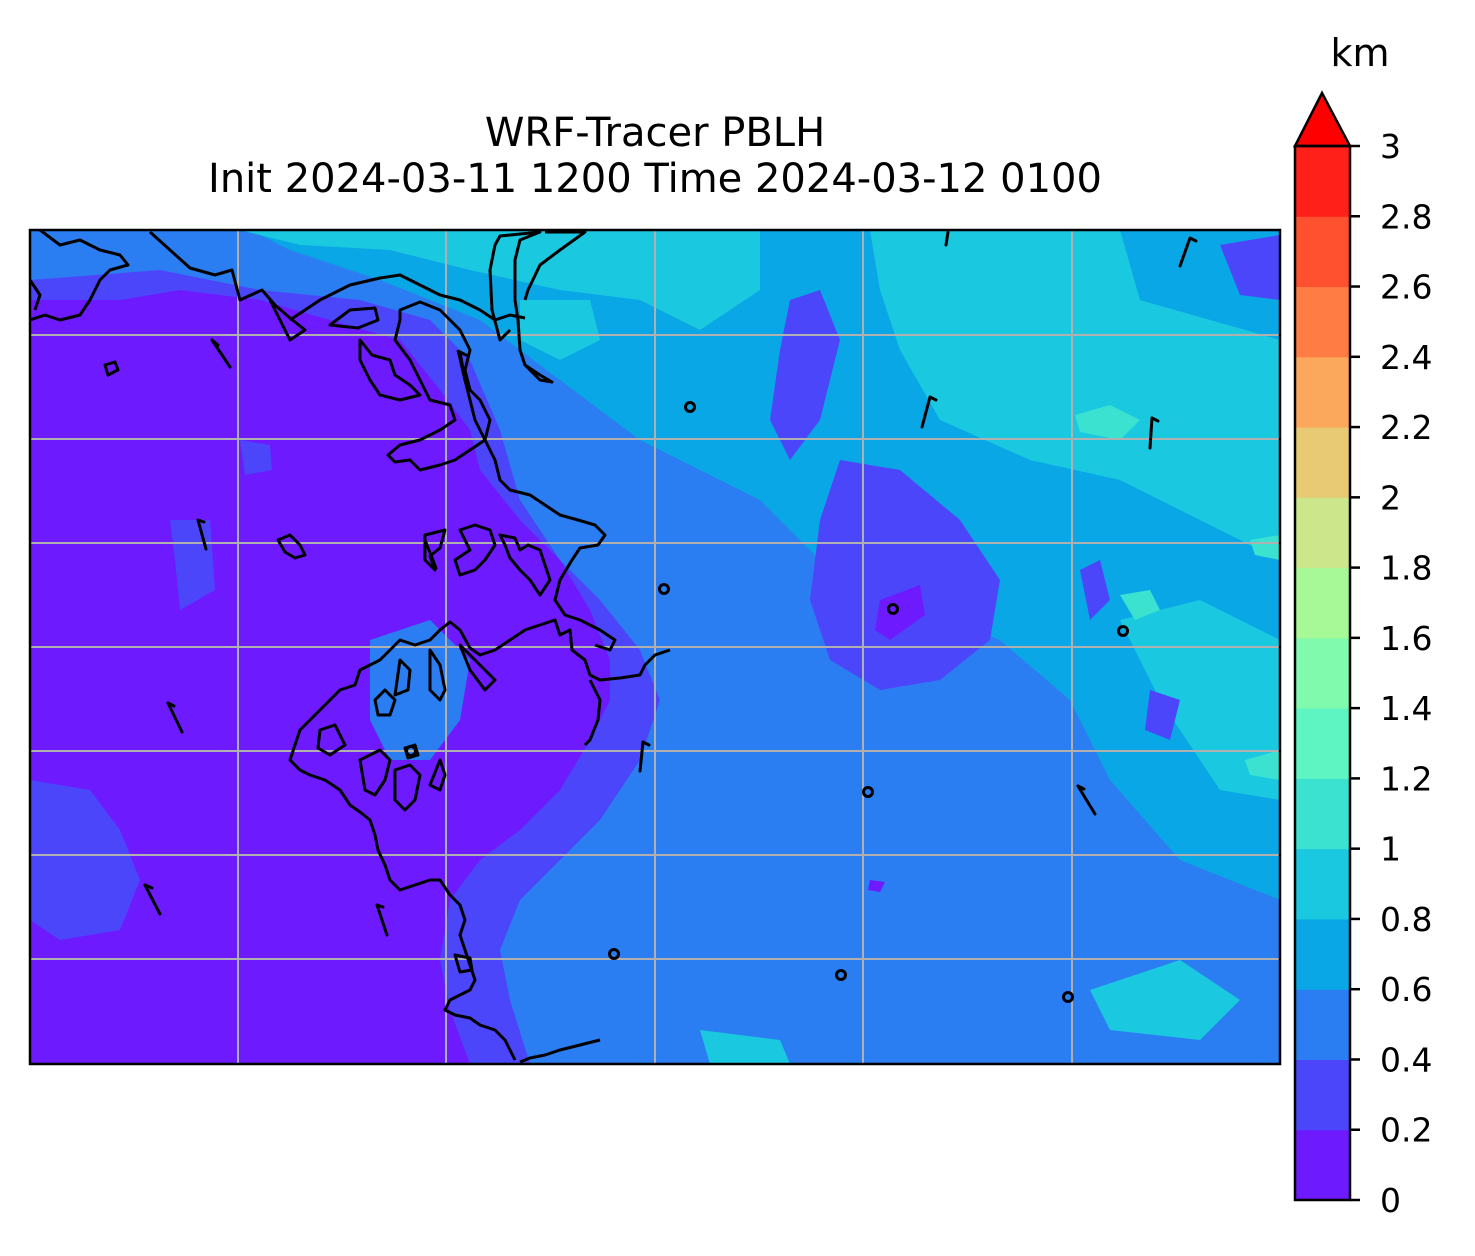 The height and width of the screenshot is (1256, 1475). I want to click on colorbar-tick-label: 0.2, so click(1406, 1130).